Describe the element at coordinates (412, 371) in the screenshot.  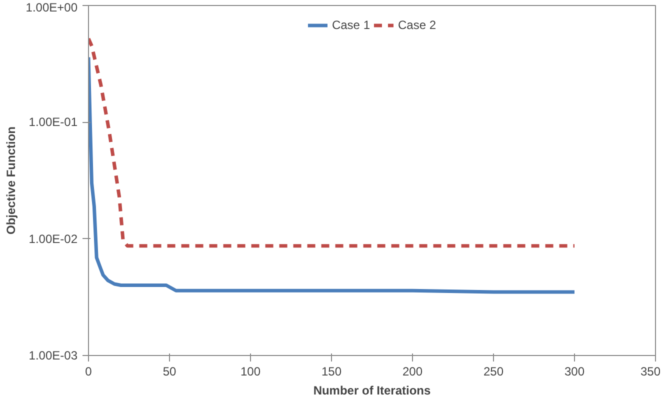
I see `x-tick-label: 200` at that location.